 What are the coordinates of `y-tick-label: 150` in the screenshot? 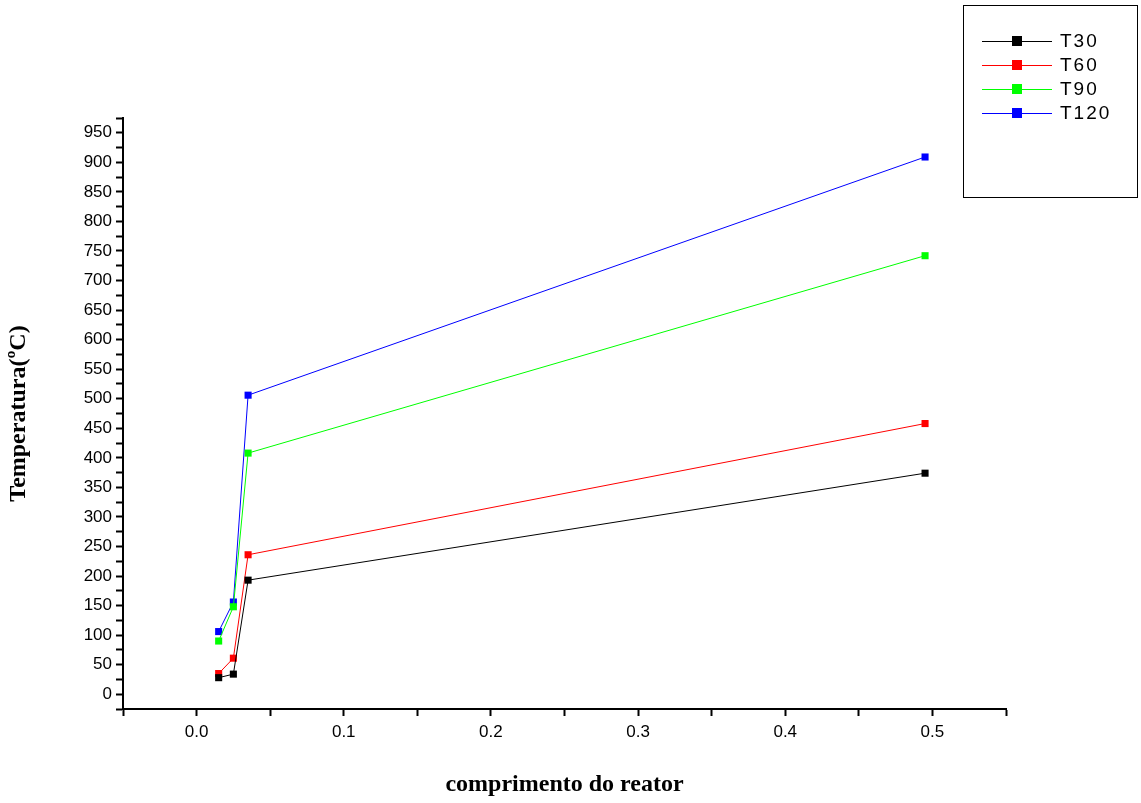 It's located at (97, 605).